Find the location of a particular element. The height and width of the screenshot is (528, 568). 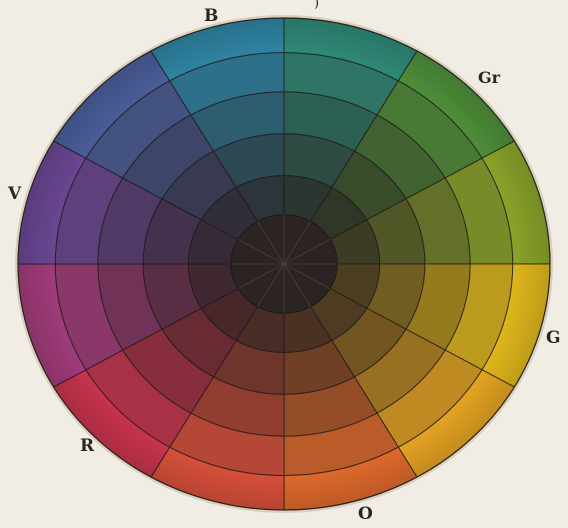

label-blue: B is located at coordinates (211, 16).